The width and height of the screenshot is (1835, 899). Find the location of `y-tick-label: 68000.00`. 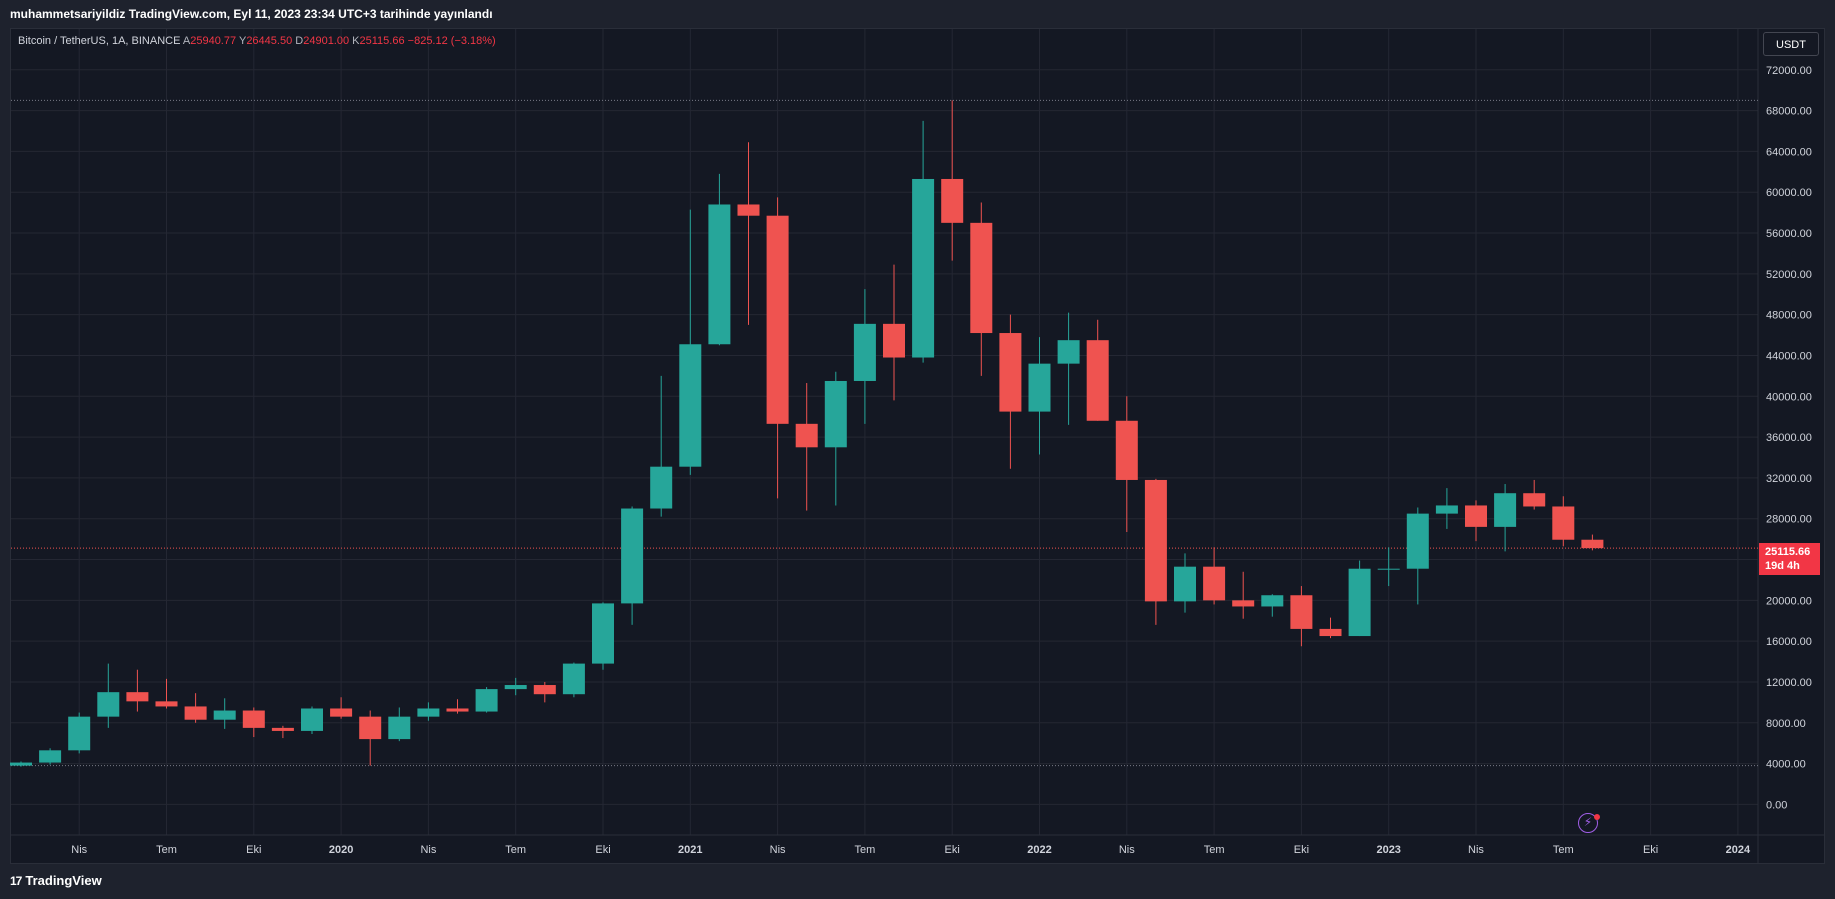

y-tick-label: 68000.00 is located at coordinates (1789, 112).